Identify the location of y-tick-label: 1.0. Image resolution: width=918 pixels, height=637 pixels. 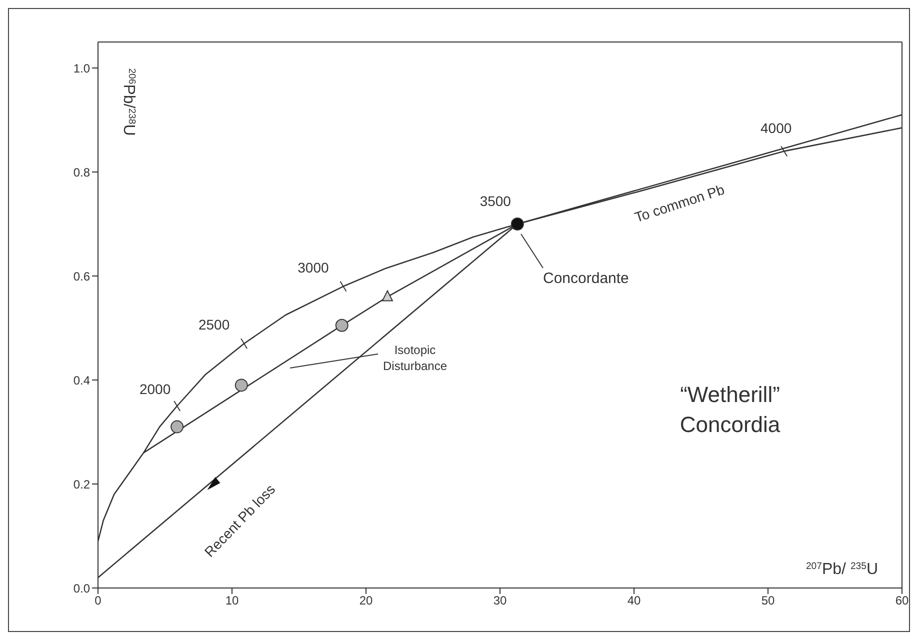
(81, 68).